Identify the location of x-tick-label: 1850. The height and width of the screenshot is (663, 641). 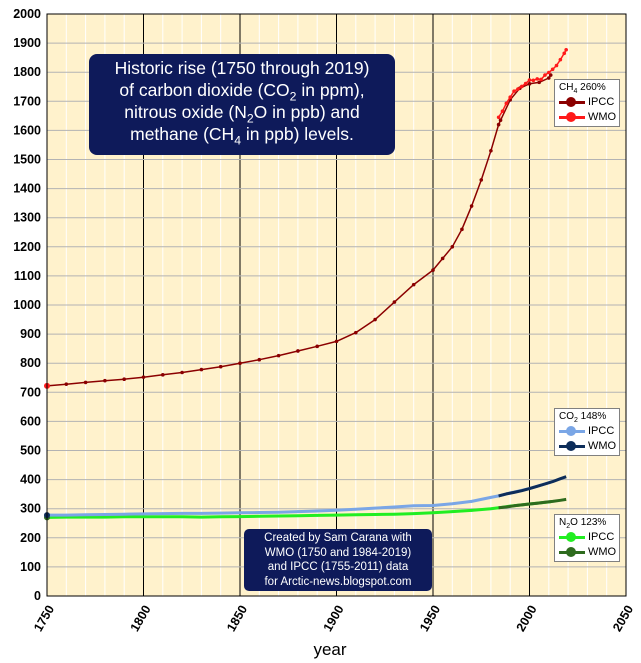
(237, 618).